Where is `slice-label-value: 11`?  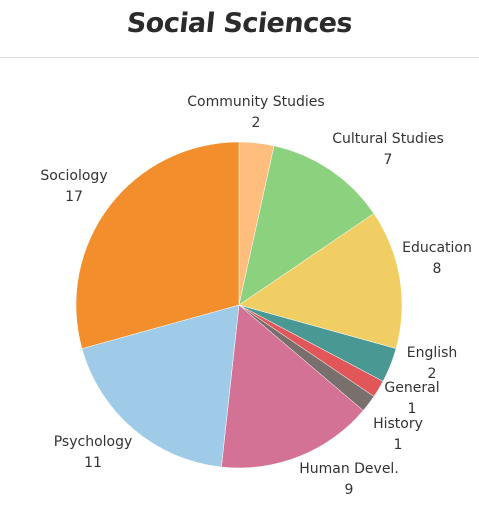
slice-label-value: 11 is located at coordinates (93, 463).